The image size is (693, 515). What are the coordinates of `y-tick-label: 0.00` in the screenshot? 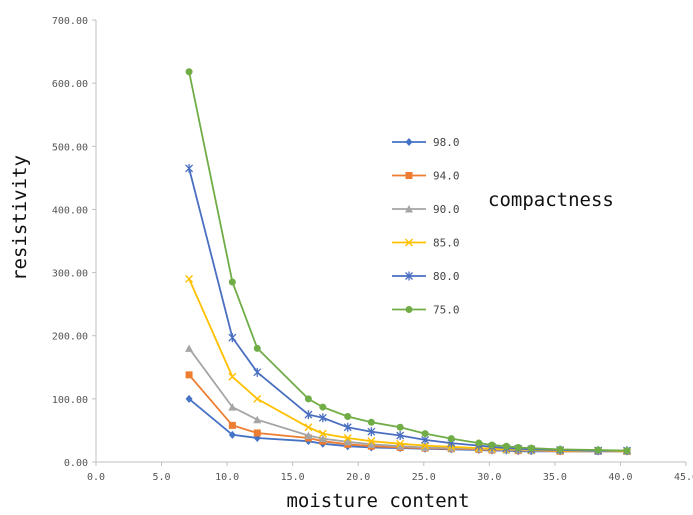 It's located at (76, 463).